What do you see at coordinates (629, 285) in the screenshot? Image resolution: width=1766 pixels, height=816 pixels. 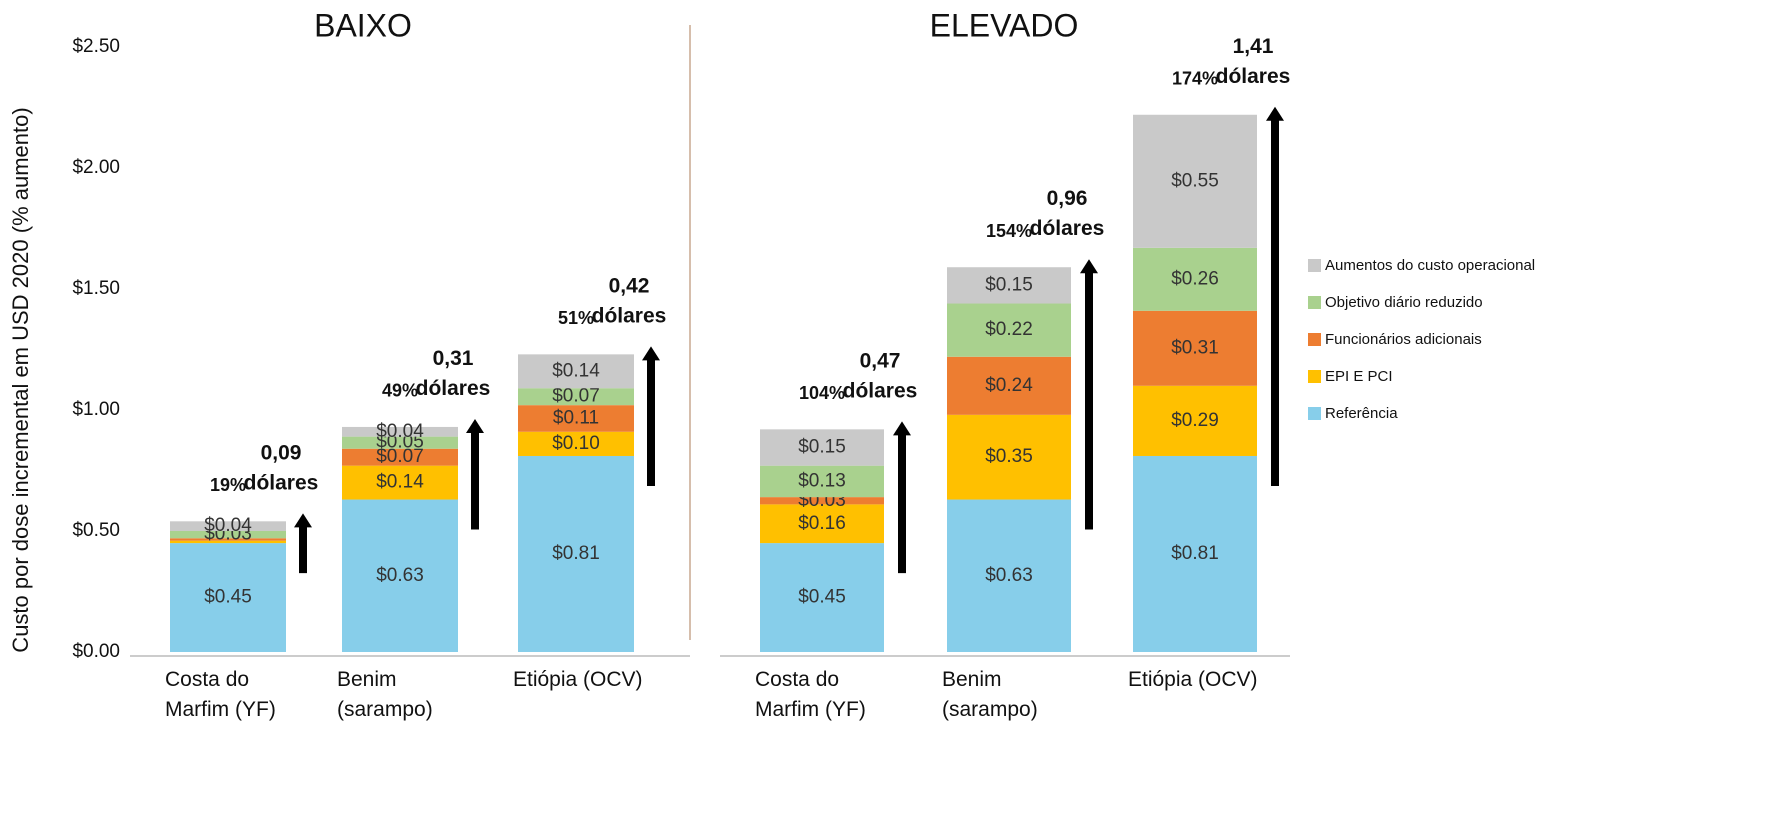 I see `increase-line: 0,42` at bounding box center [629, 285].